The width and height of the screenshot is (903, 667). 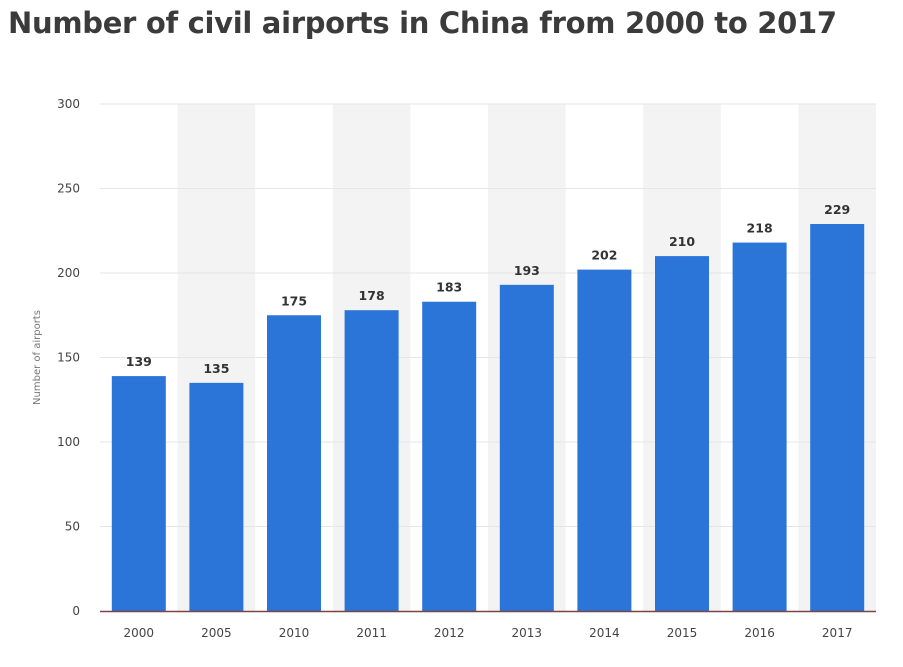 What do you see at coordinates (604, 633) in the screenshot?
I see `x-tick-label-2014: 2014` at bounding box center [604, 633].